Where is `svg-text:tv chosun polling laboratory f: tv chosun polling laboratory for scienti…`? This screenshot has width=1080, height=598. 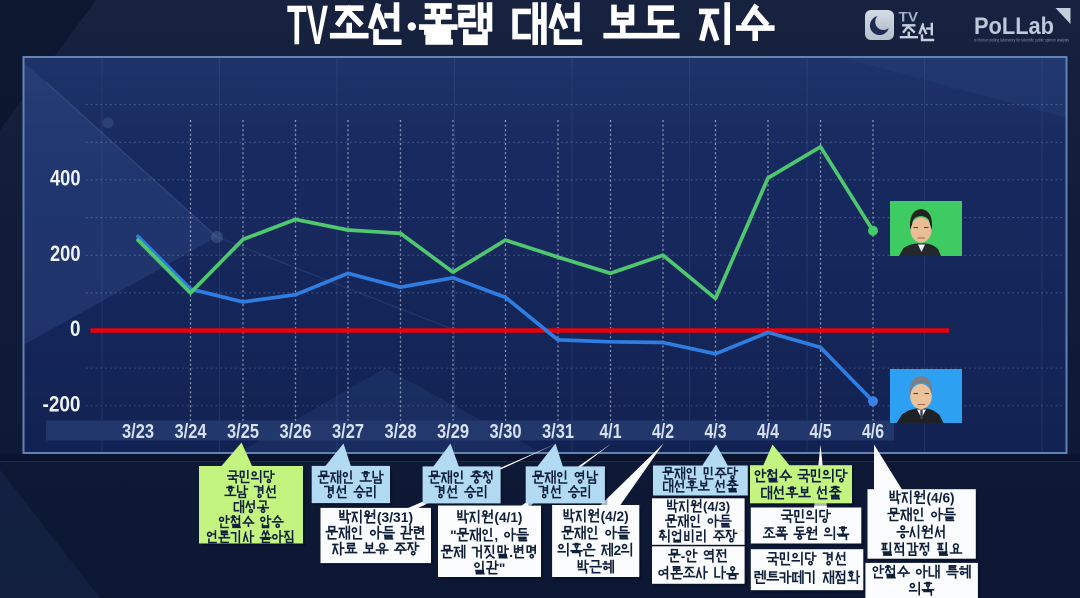
svg-text:tv chosun polling laboratory f: tv chosun polling laboratory for scienti… is located at coordinates (1022, 40).